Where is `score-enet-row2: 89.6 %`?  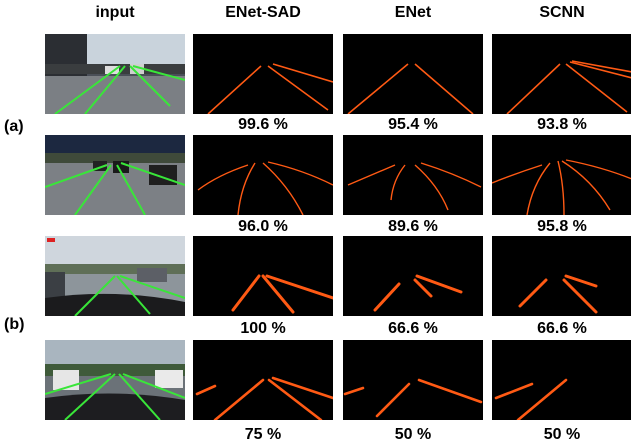 score-enet-row2: 89.6 % is located at coordinates (413, 226).